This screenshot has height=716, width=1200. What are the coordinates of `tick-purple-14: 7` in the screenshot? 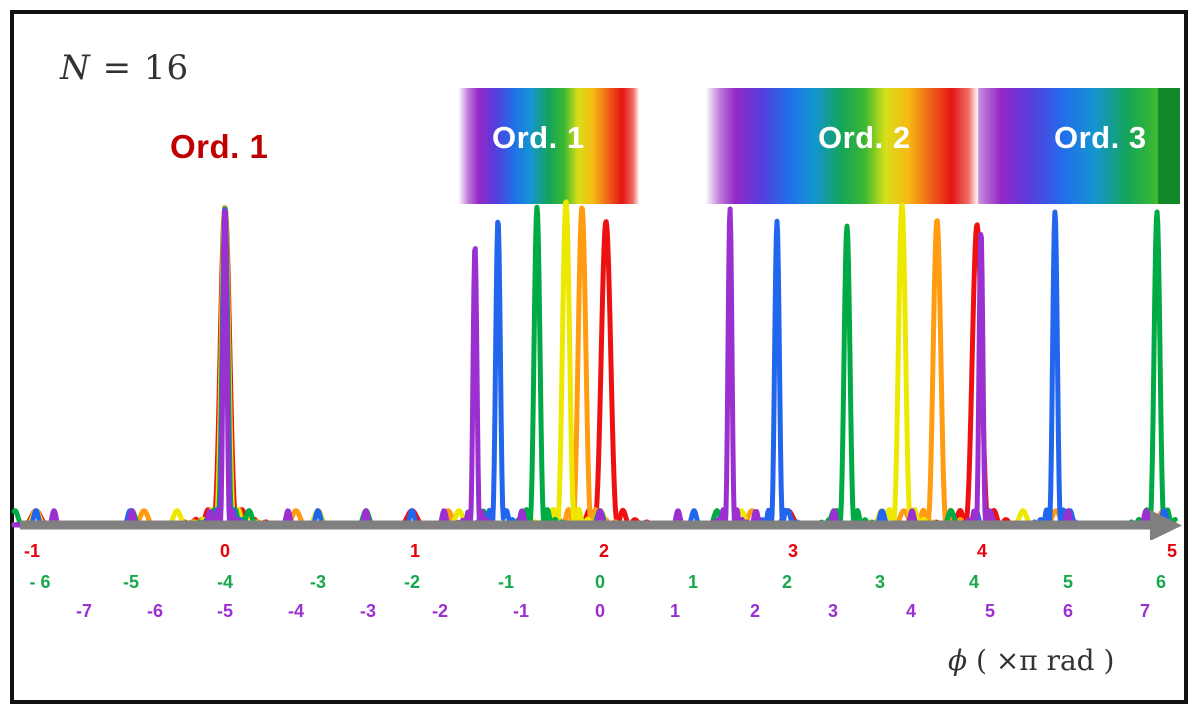 It's located at (1145, 611).